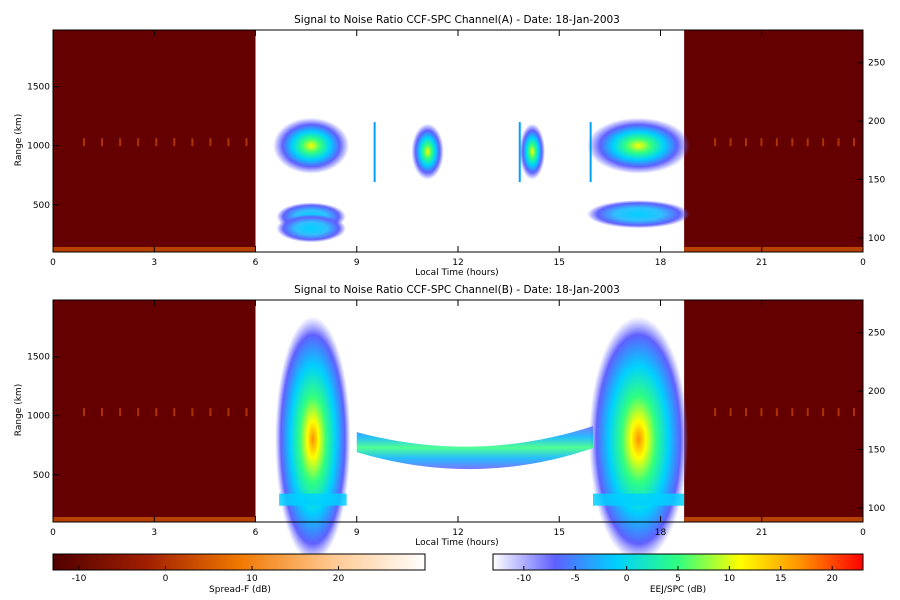  What do you see at coordinates (239, 574) in the screenshot?
I see `colorbar-spread-f: -10 0 10 20 Spread-F (dB)` at bounding box center [239, 574].